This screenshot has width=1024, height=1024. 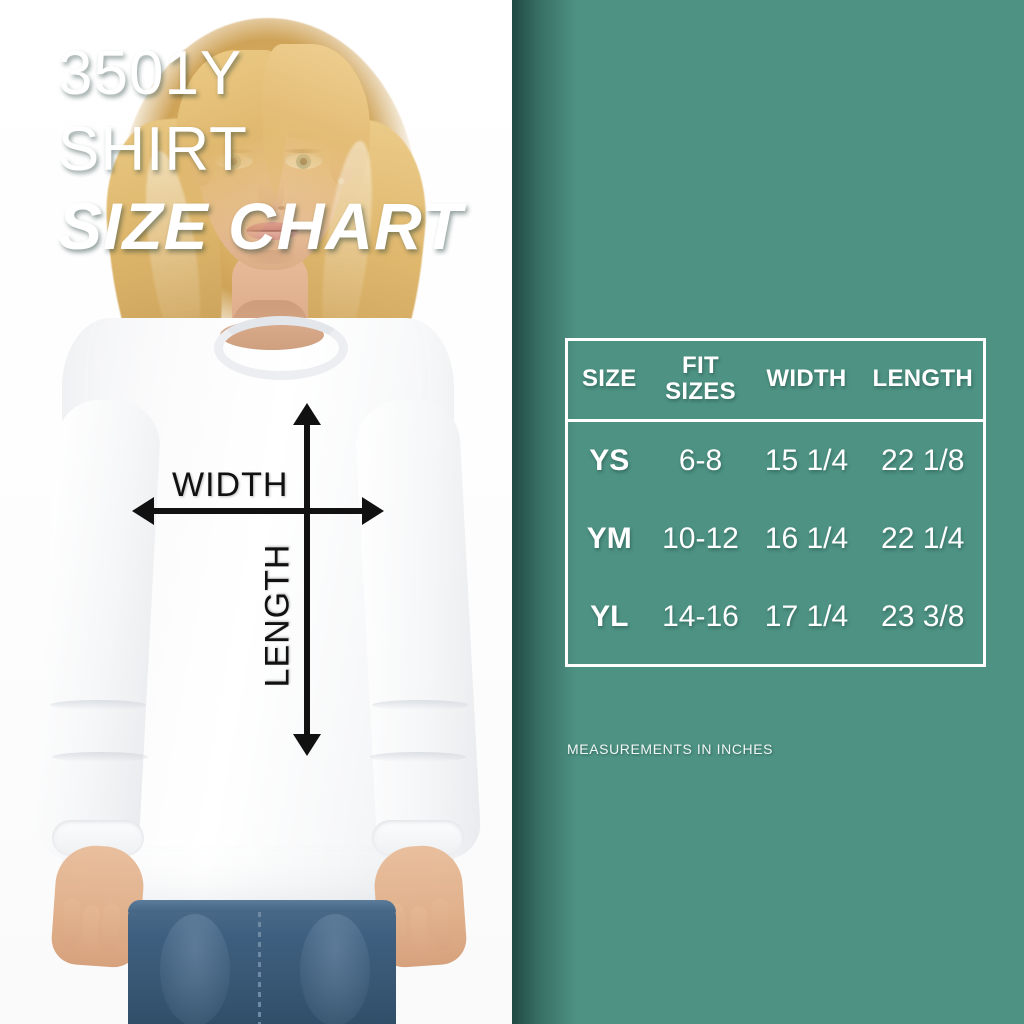 I want to click on column-header-length: LENGTH, so click(x=923, y=380).